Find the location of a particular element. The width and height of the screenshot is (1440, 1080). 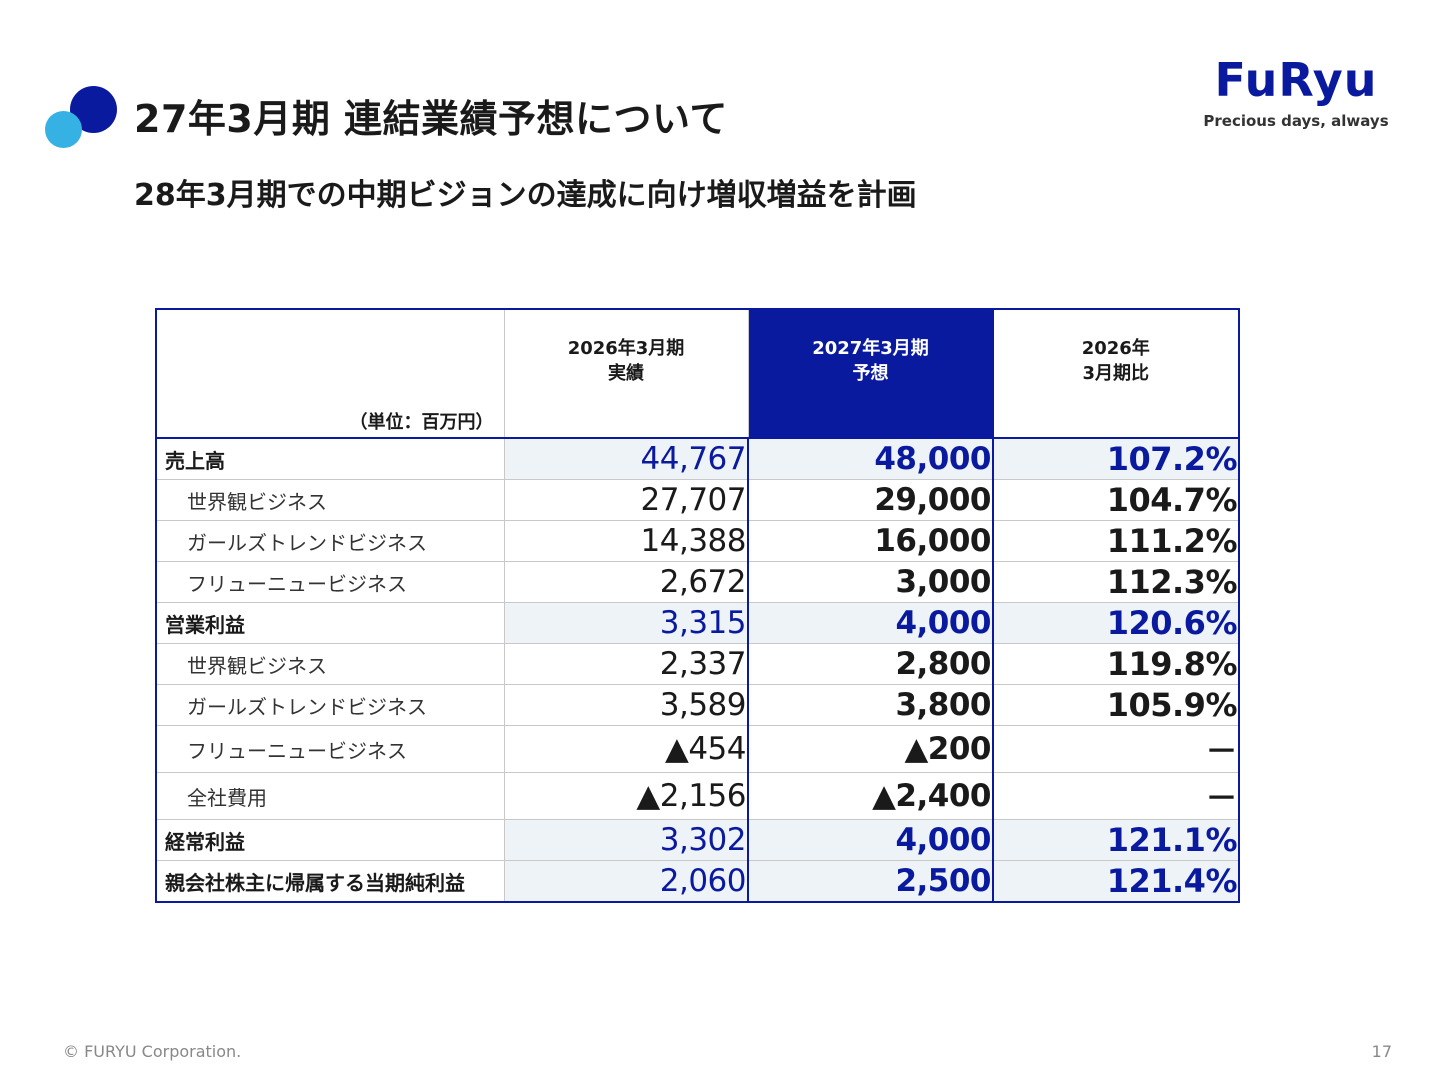

page-number: 17 is located at coordinates (1381, 1051).